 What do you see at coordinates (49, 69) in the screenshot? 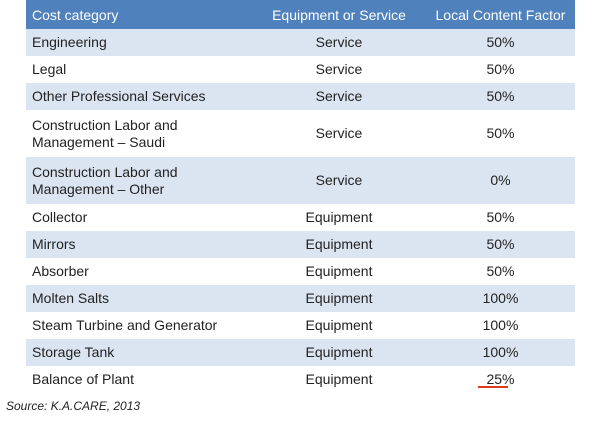
I see `cost-category-cell: Legal` at bounding box center [49, 69].